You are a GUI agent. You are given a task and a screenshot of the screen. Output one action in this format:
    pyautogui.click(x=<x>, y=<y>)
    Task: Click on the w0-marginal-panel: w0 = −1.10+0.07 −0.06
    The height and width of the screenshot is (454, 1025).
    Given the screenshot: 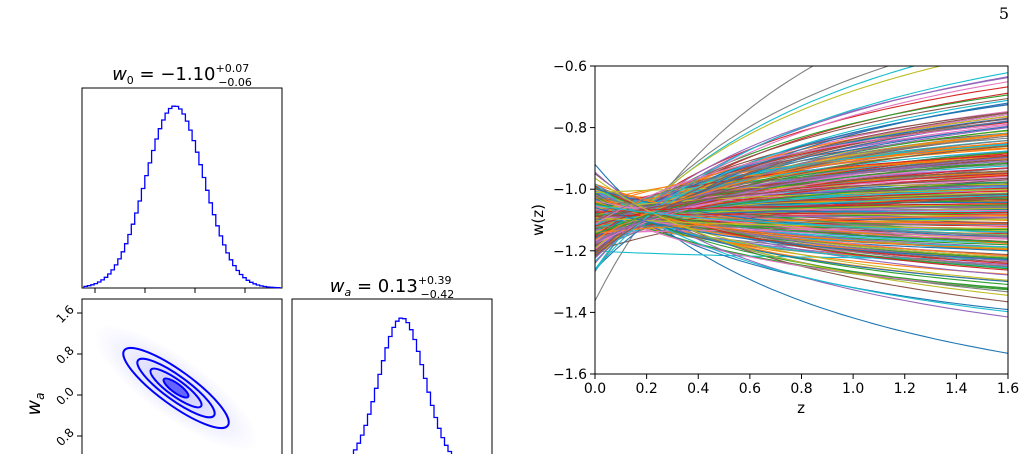 What is the action you would take?
    pyautogui.click(x=182, y=177)
    